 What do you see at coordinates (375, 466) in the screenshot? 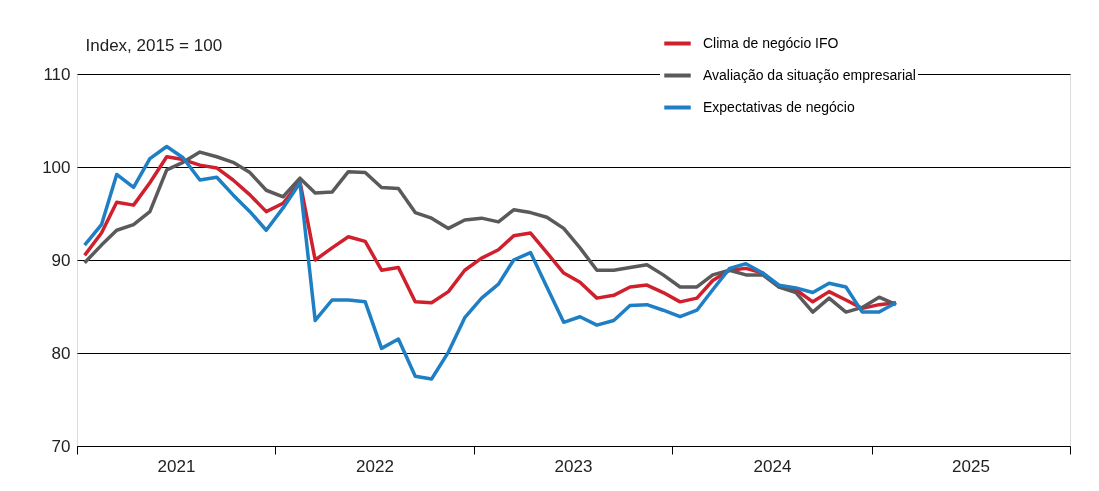
I see `x-tick-label: 2022` at bounding box center [375, 466].